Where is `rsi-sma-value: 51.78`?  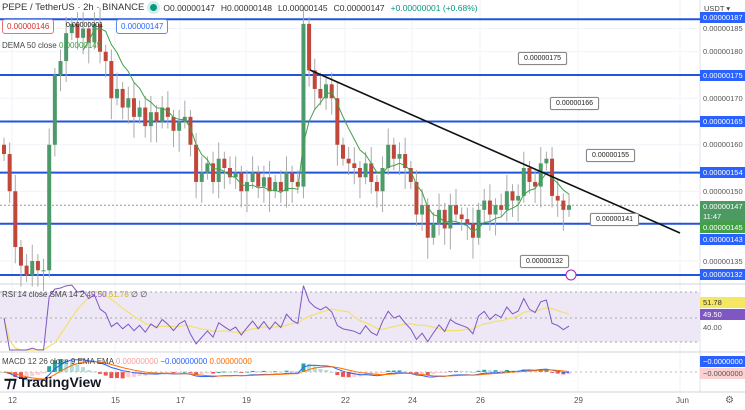 rsi-sma-value: 51.78 is located at coordinates (118, 294).